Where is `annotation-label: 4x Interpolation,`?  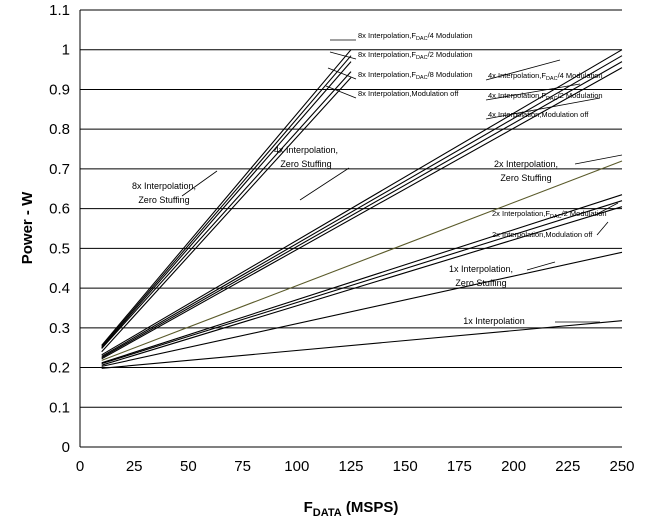
annotation-label: 4x Interpolation, is located at coordinates (306, 150).